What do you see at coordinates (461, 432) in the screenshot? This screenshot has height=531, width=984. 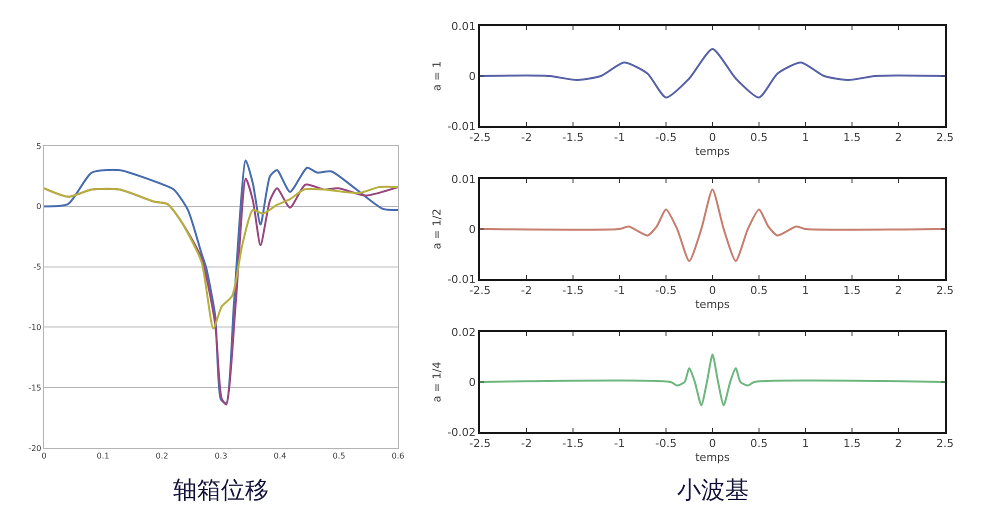 I see `y-tick-label: -0.02` at bounding box center [461, 432].